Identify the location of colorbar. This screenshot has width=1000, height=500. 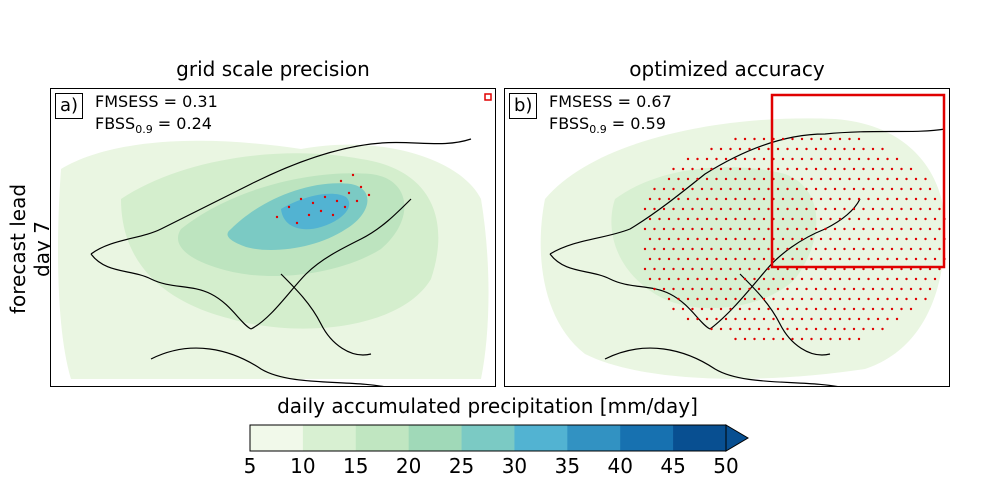
(499, 438).